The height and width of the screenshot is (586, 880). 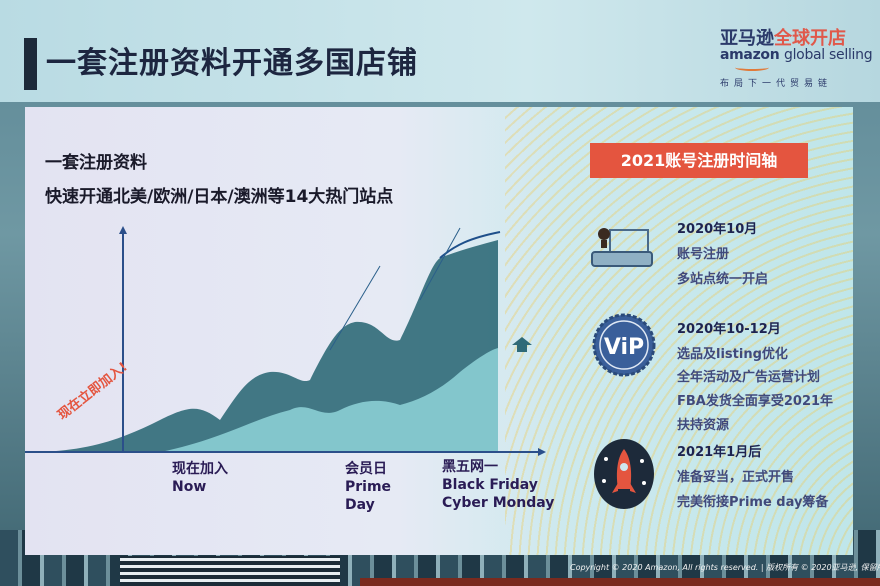 I want to click on lead-text: 一套注册资料, so click(x=96, y=163).